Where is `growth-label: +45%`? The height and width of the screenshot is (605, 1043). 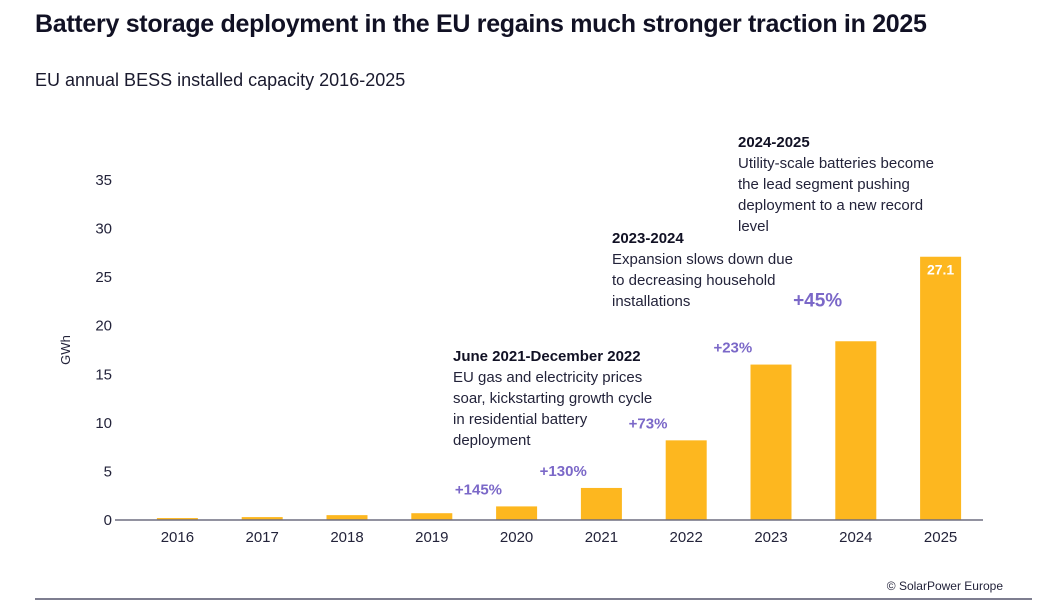
growth-label: +45% is located at coordinates (817, 300).